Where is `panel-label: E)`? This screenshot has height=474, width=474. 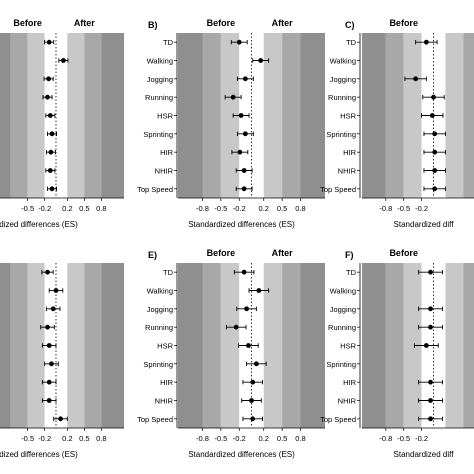
panel-label: E) is located at coordinates (152, 255).